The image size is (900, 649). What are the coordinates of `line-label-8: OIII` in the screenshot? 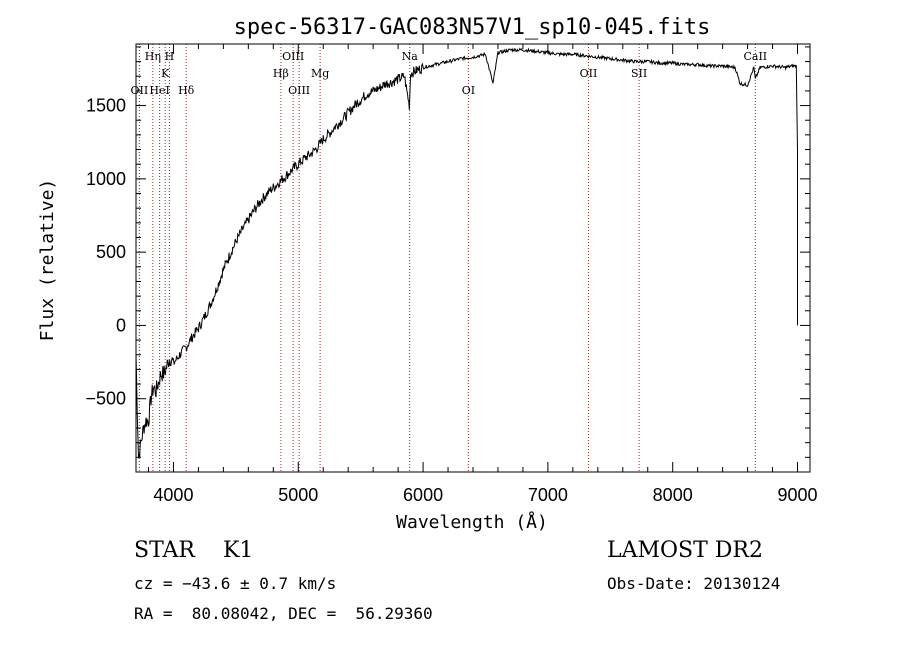 It's located at (299, 90).